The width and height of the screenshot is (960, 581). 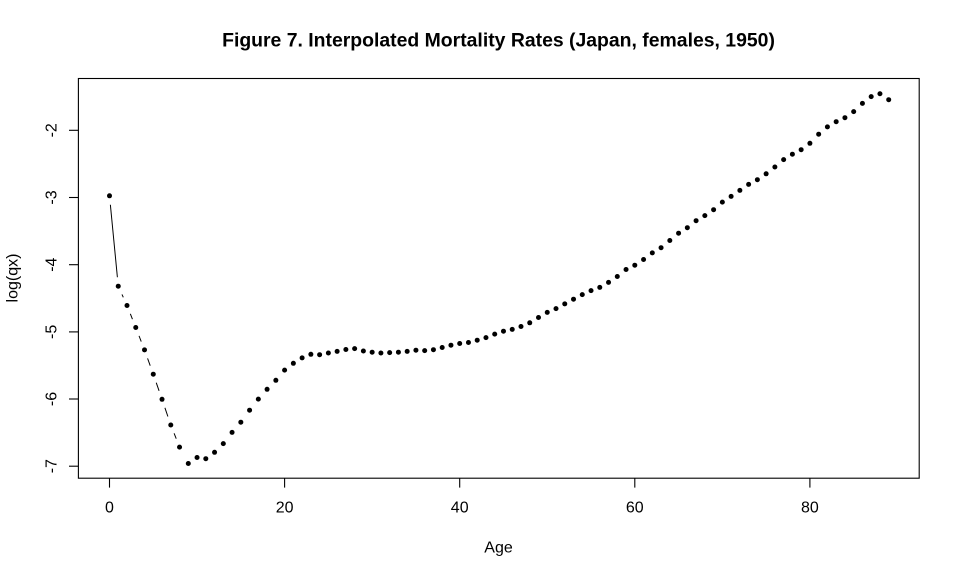 I want to click on svg-text: 80, so click(x=810, y=508).